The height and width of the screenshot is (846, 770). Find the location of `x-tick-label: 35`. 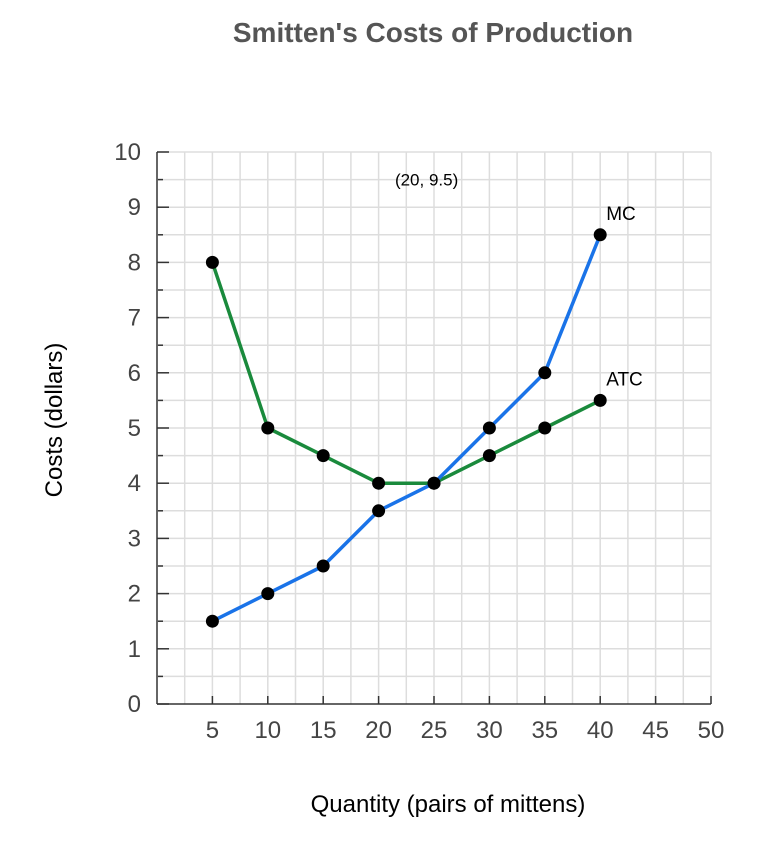

x-tick-label: 35 is located at coordinates (544, 730).